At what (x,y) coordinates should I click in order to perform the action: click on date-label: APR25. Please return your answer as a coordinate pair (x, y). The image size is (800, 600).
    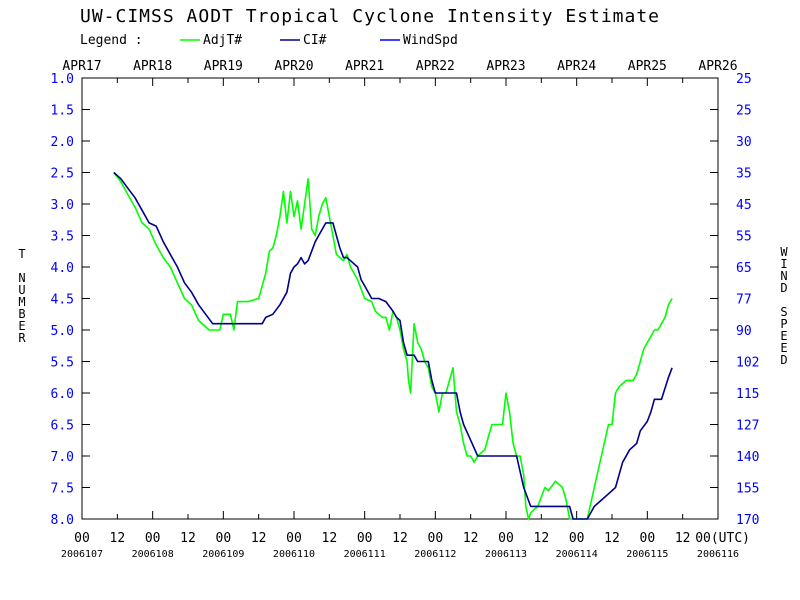
    Looking at the image, I should click on (647, 66).